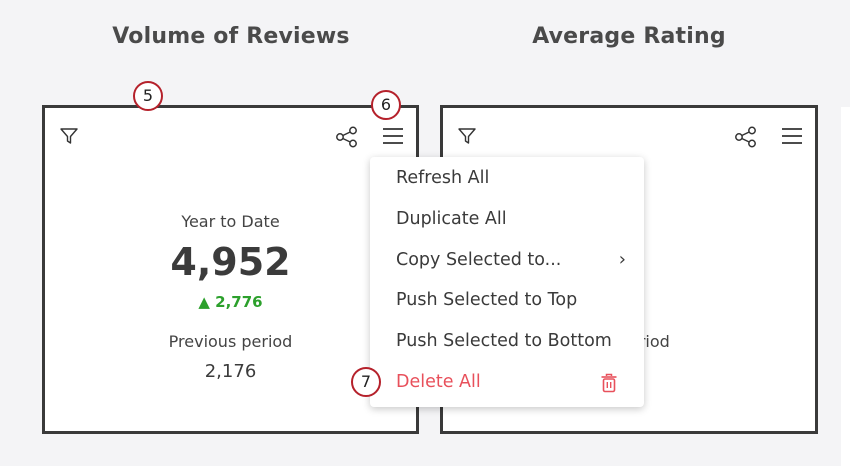  Describe the element at coordinates (487, 300) in the screenshot. I see `menu-item-label: Push Selected to Top` at that location.